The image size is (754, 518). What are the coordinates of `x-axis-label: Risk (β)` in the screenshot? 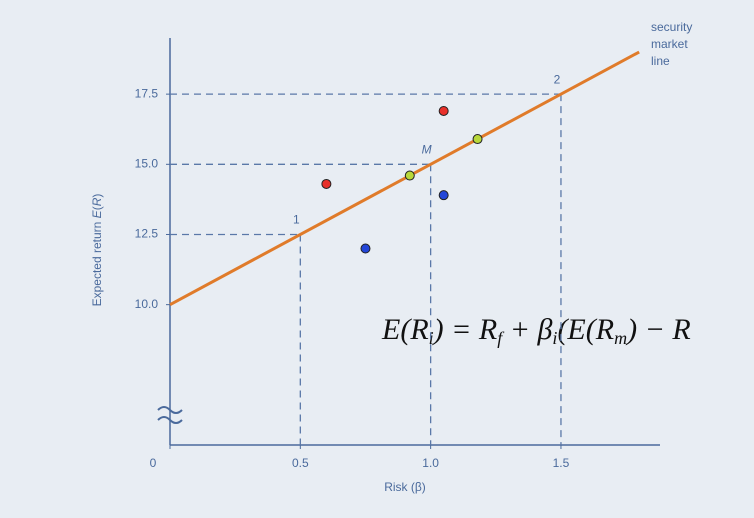 It's located at (405, 487).